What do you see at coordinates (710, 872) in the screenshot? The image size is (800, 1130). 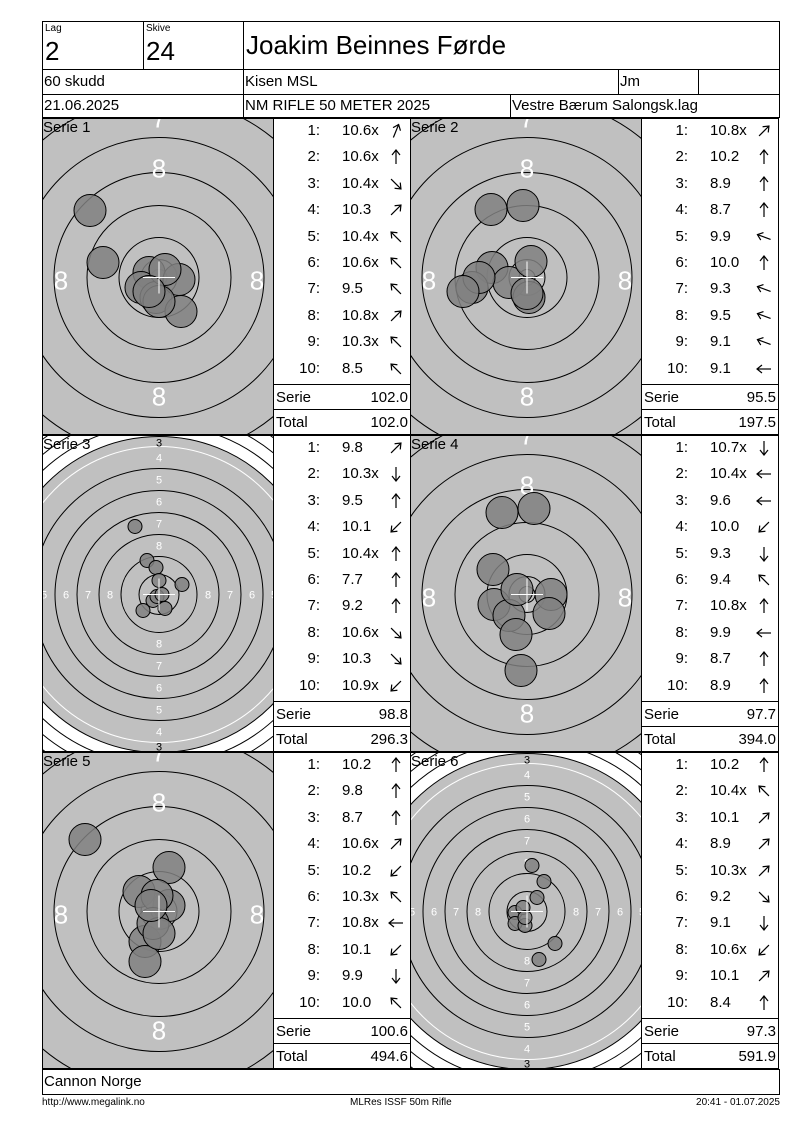 I see `shot-row: 5: 10.3x` at bounding box center [710, 872].